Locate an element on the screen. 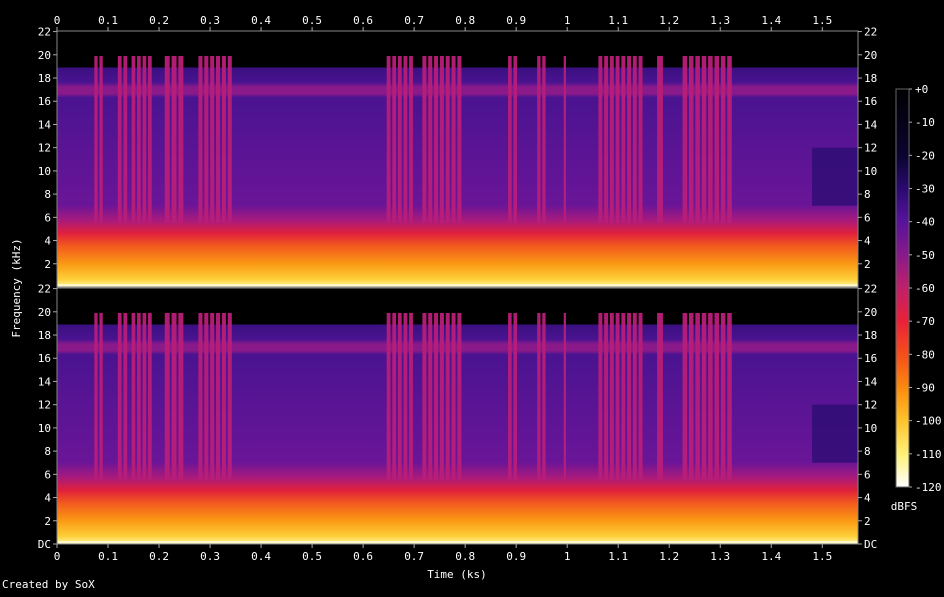  colorbar-tick-label: -70 is located at coordinates (925, 321).